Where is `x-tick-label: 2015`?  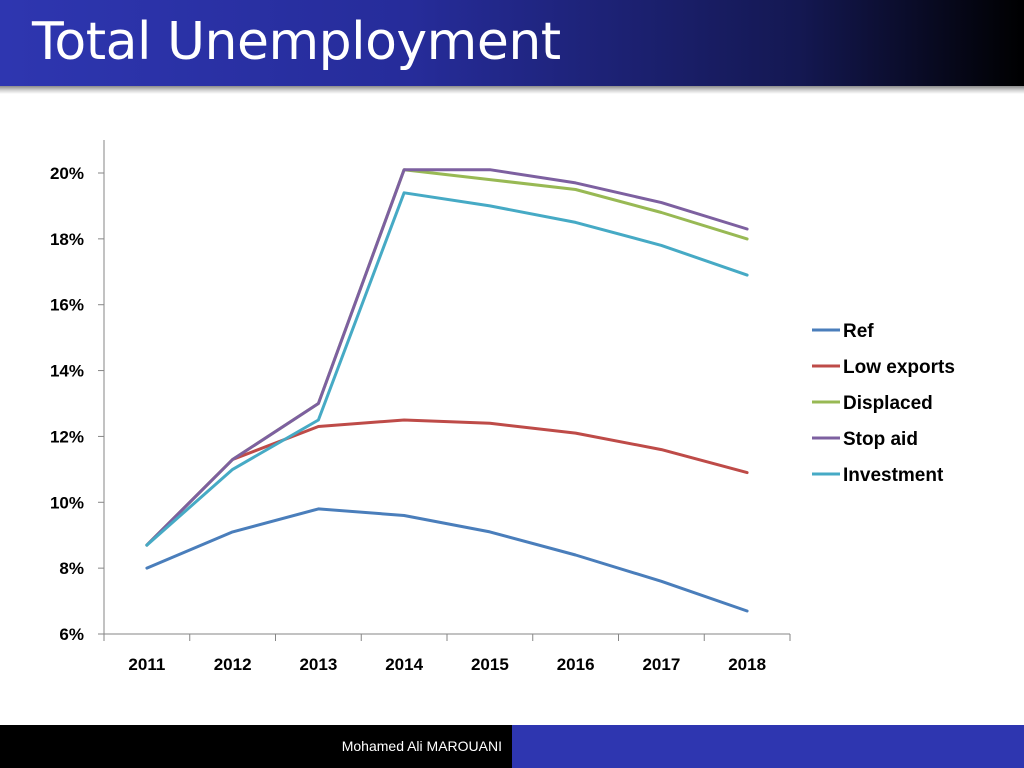 x-tick-label: 2015 is located at coordinates (490, 664).